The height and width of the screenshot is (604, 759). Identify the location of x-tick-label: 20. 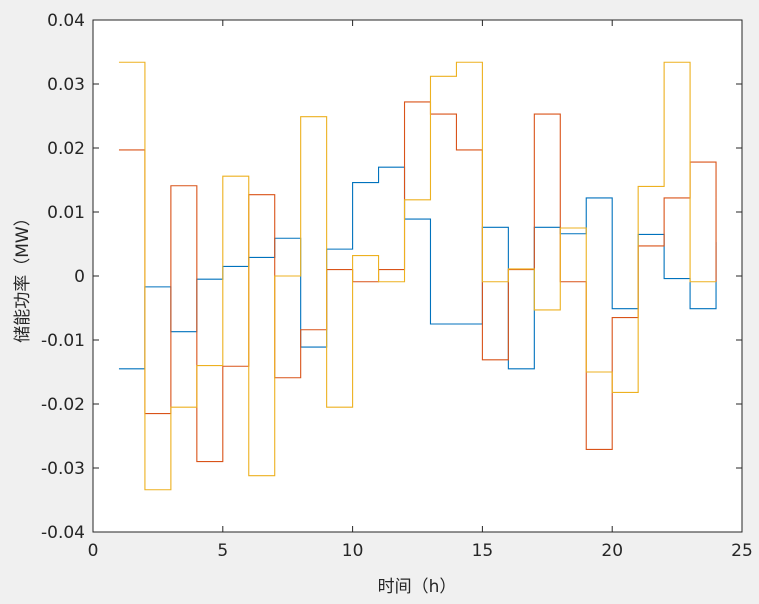
(612, 551).